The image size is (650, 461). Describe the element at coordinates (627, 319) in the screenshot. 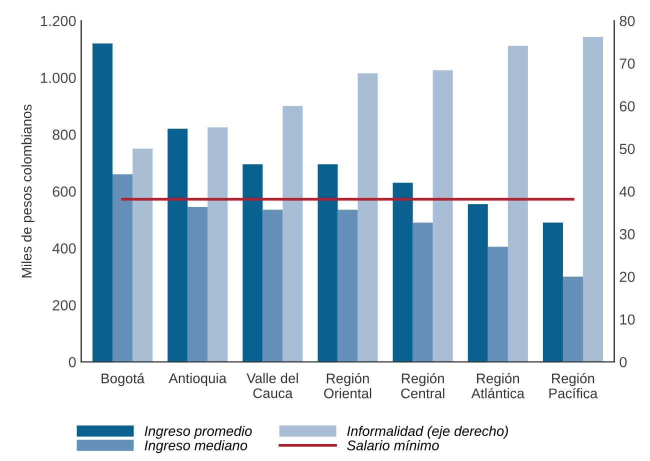

I see `y2-tick-label: 10` at that location.